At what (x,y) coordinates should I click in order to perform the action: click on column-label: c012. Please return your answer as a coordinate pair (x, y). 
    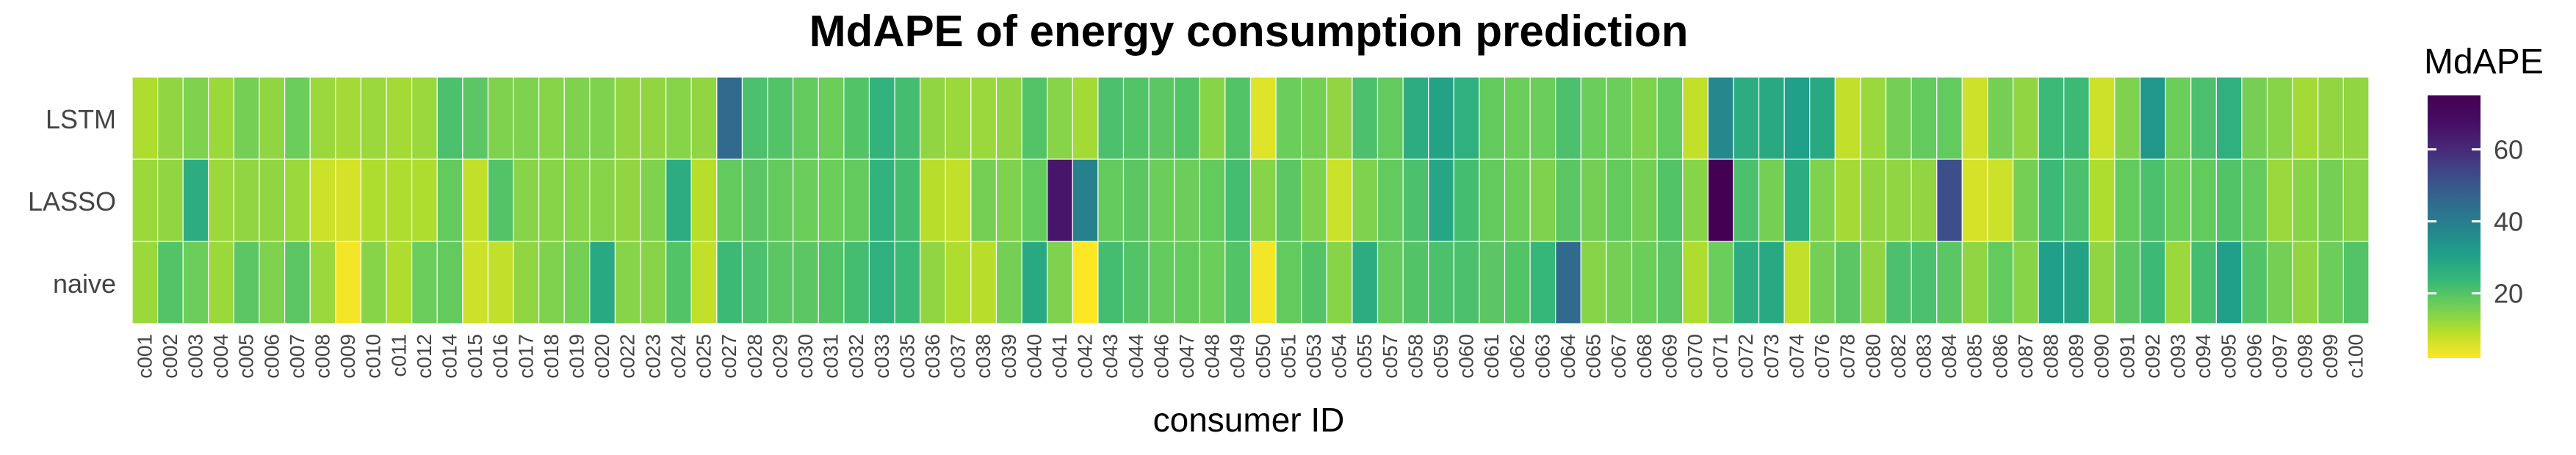
    Looking at the image, I should click on (424, 356).